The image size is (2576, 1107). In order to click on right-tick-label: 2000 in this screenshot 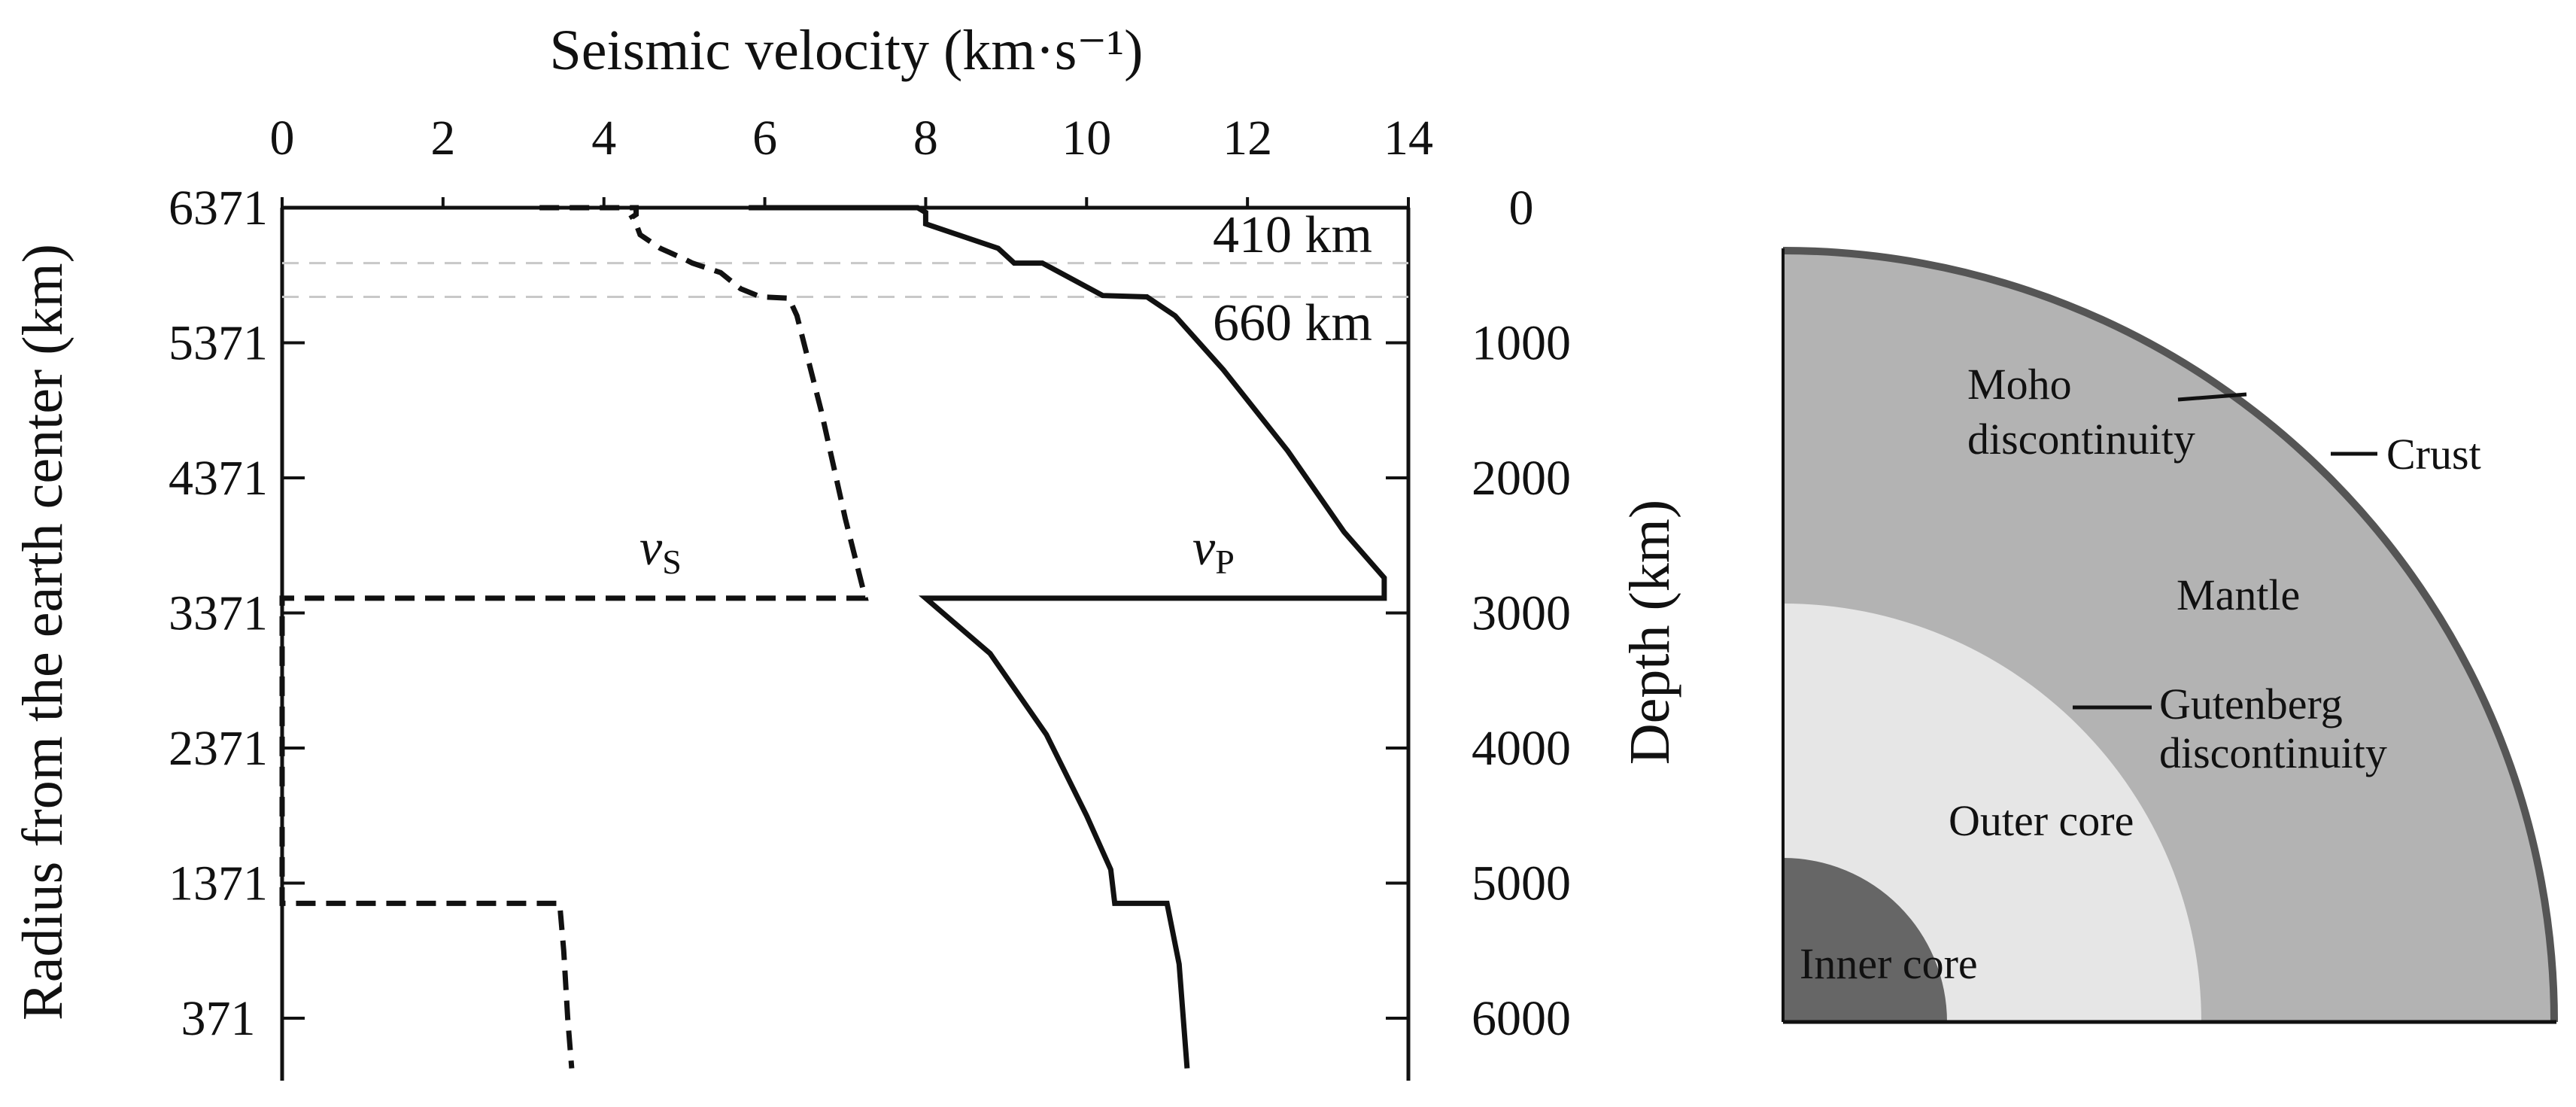, I will do `click(1522, 478)`.